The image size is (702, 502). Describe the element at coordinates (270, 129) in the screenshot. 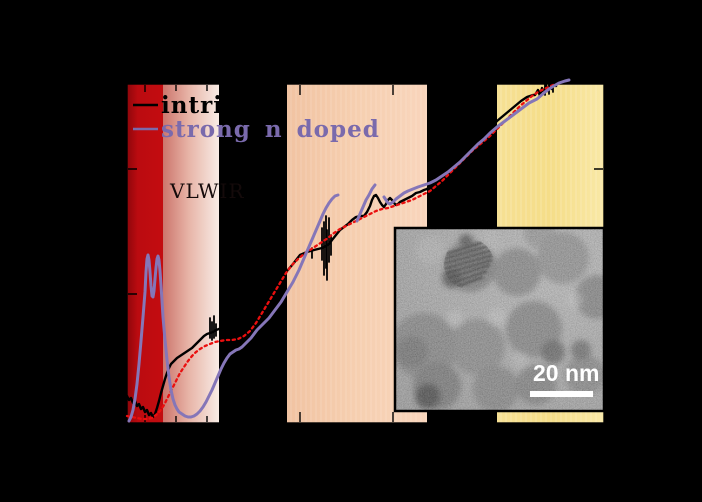

I see `legend-label-n-doped: strong n doped` at that location.